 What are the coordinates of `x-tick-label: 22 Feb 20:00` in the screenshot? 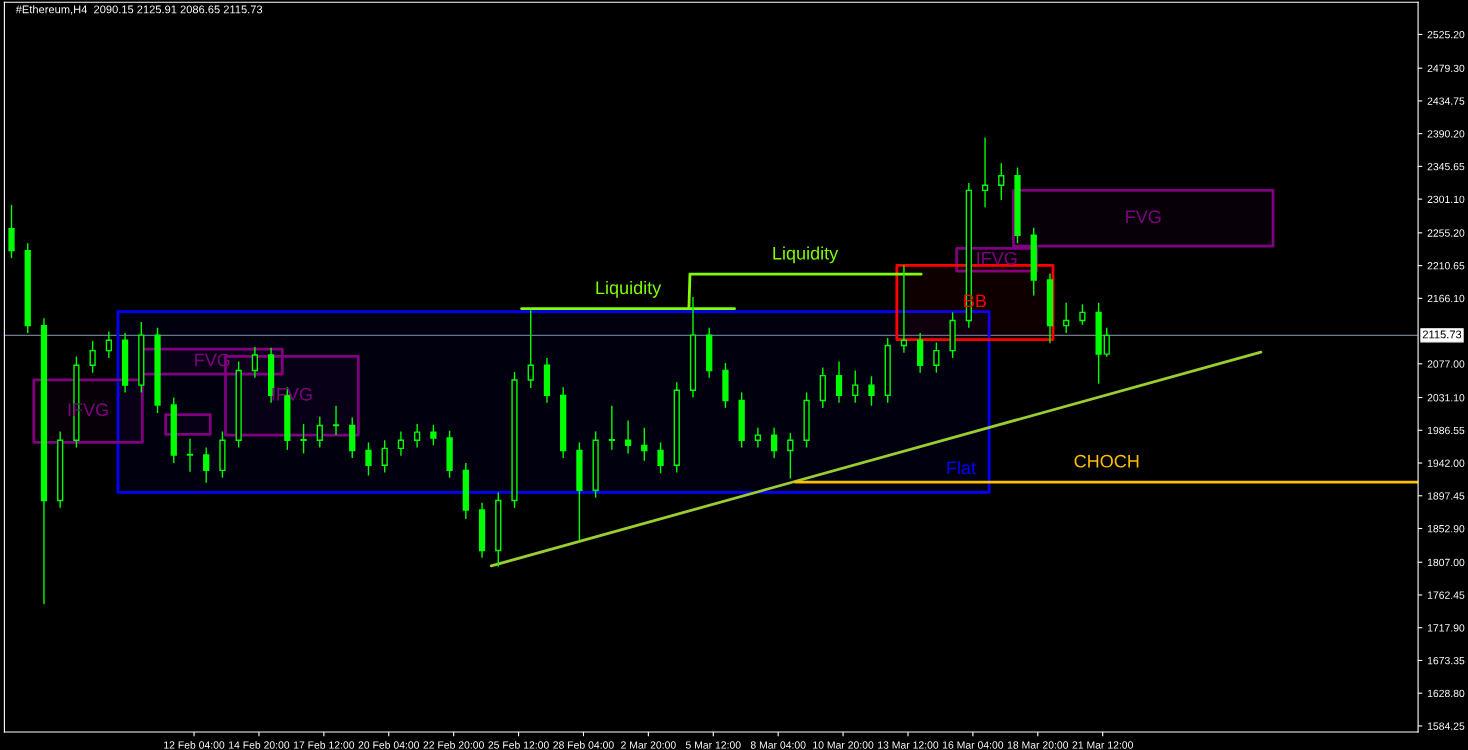 It's located at (453, 745).